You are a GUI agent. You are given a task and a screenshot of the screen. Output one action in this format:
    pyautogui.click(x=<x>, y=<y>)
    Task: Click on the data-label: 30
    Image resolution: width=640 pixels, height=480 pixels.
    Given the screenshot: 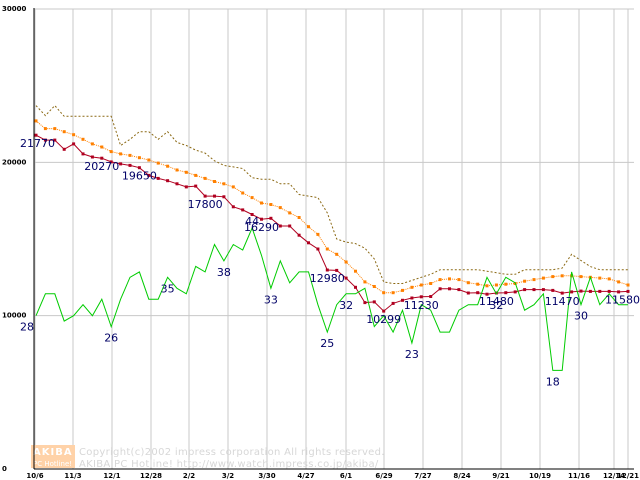 What is the action you would take?
    pyautogui.click(x=581, y=316)
    